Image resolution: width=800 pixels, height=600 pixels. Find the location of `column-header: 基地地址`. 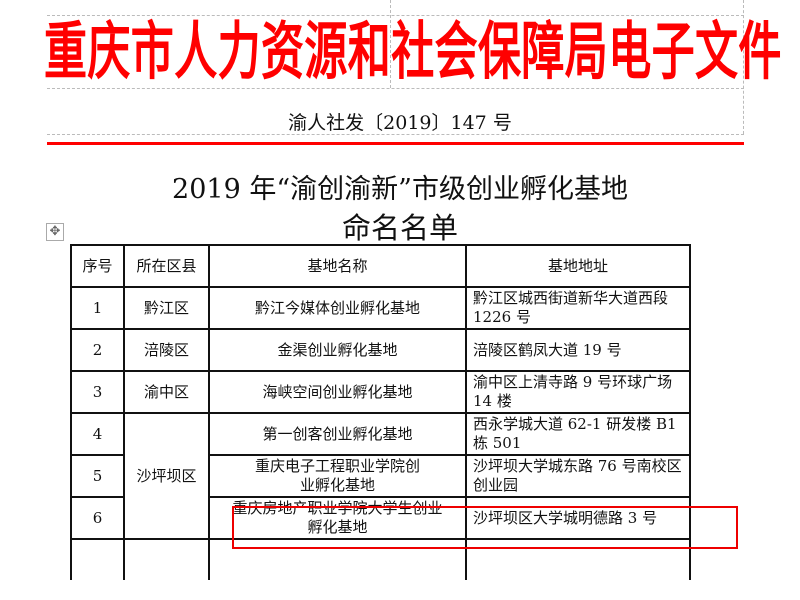

column-header: 基地地址 is located at coordinates (578, 266).